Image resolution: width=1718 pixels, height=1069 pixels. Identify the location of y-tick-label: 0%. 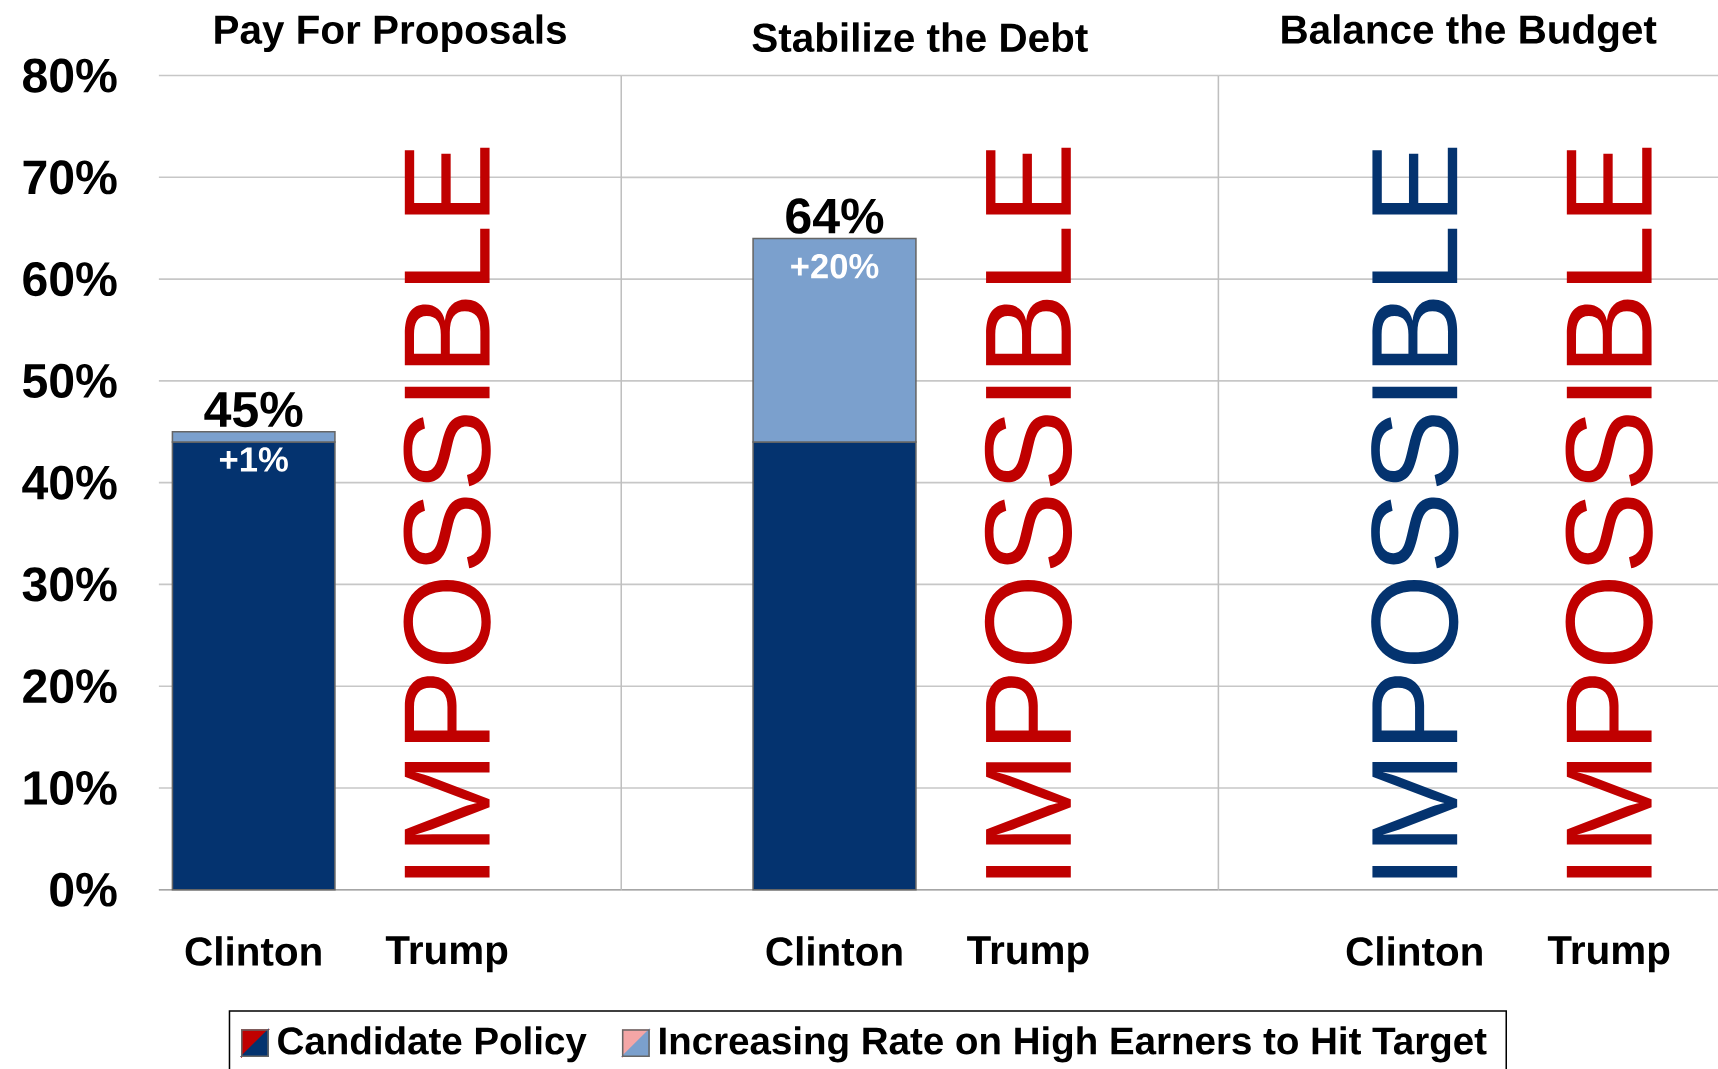
(83, 889).